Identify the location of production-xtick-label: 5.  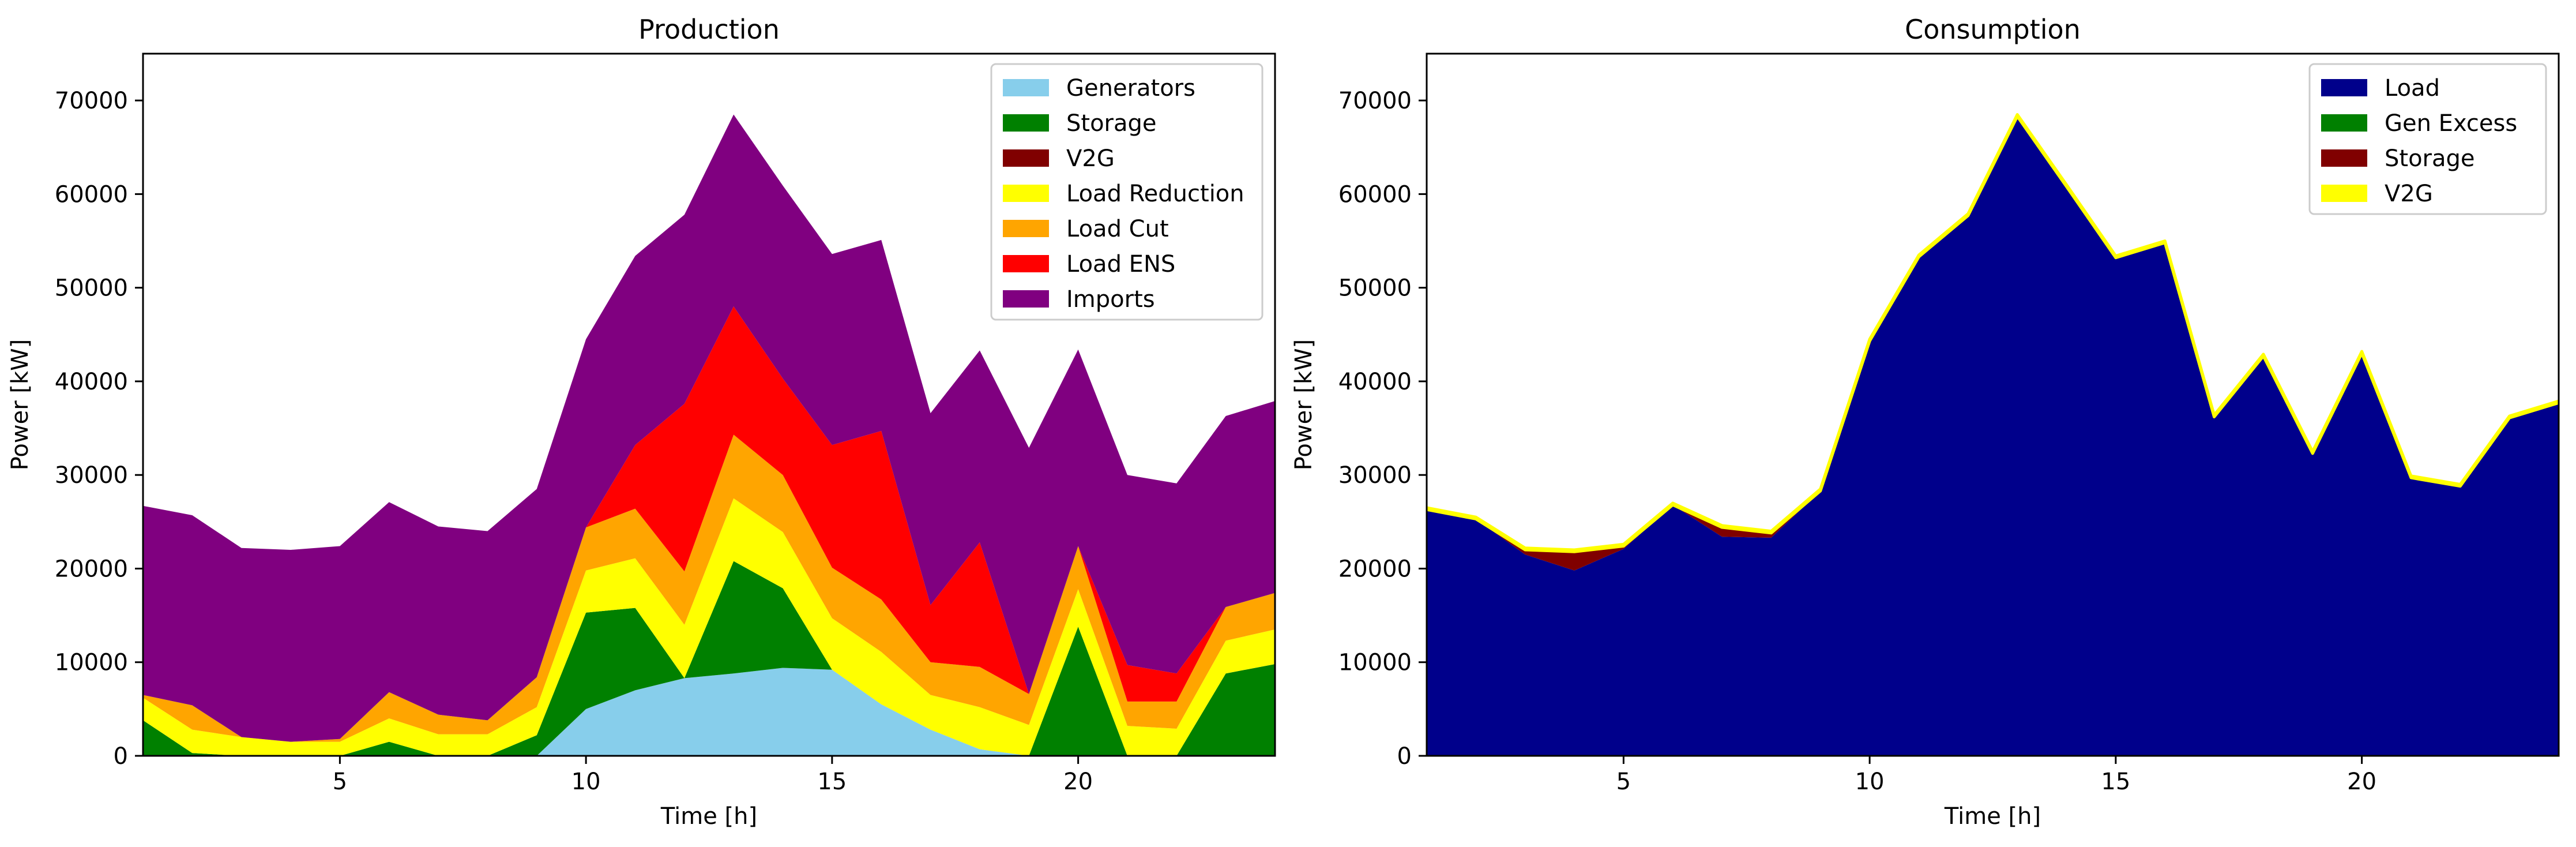
(340, 782).